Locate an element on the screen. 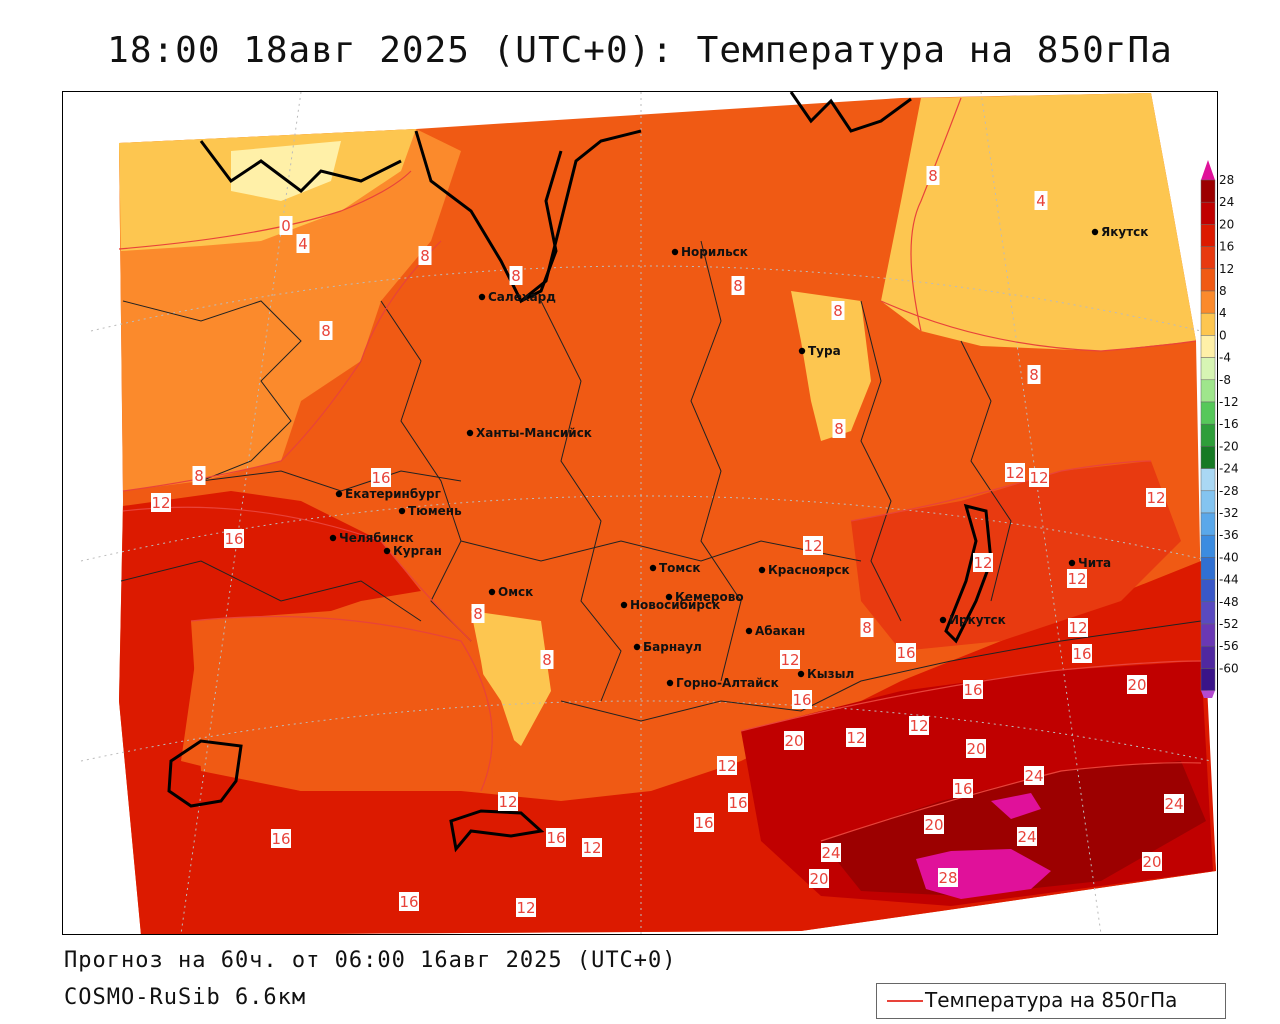 The height and width of the screenshot is (1024, 1280). isotherm-label: 4 is located at coordinates (303, 243).